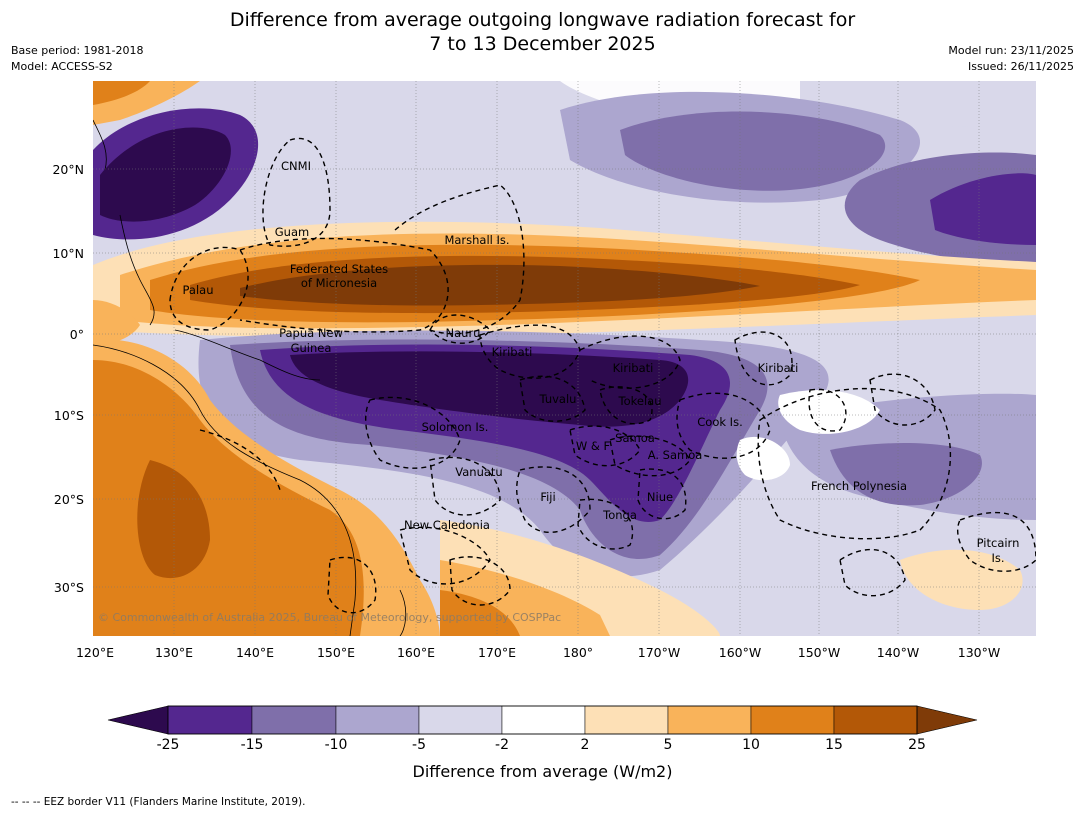 Image resolution: width=1085 pixels, height=816 pixels. I want to click on colorbar-label: -5, so click(419, 745).